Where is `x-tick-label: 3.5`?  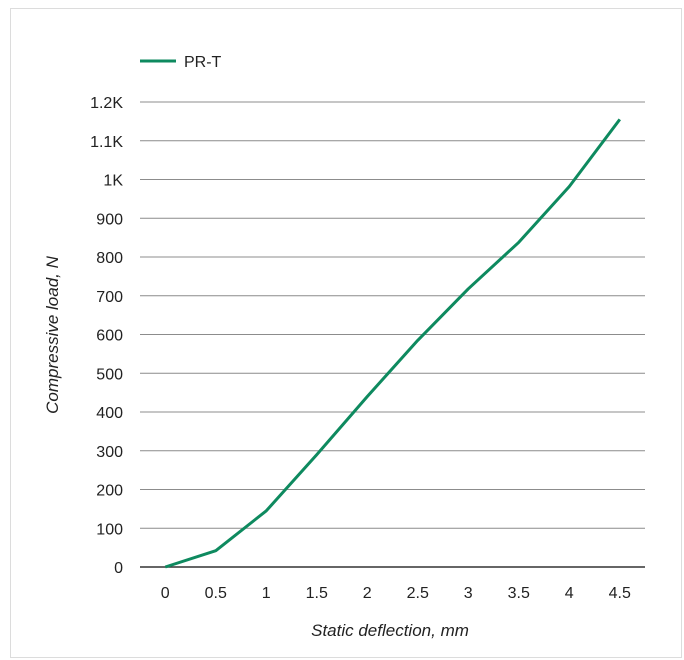 x-tick-label: 3.5 is located at coordinates (519, 593).